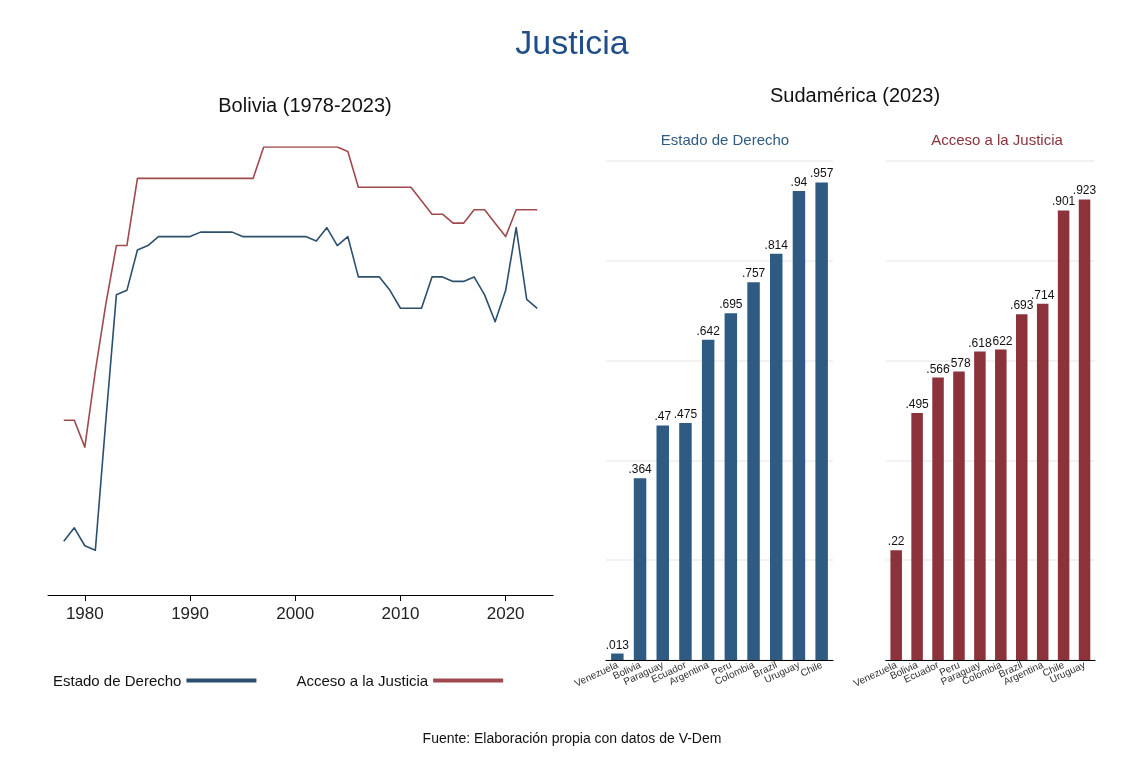 This screenshot has width=1135, height=761. Describe the element at coordinates (725, 139) in the screenshot. I see `chart-subtitle: Estado de Derecho` at that location.